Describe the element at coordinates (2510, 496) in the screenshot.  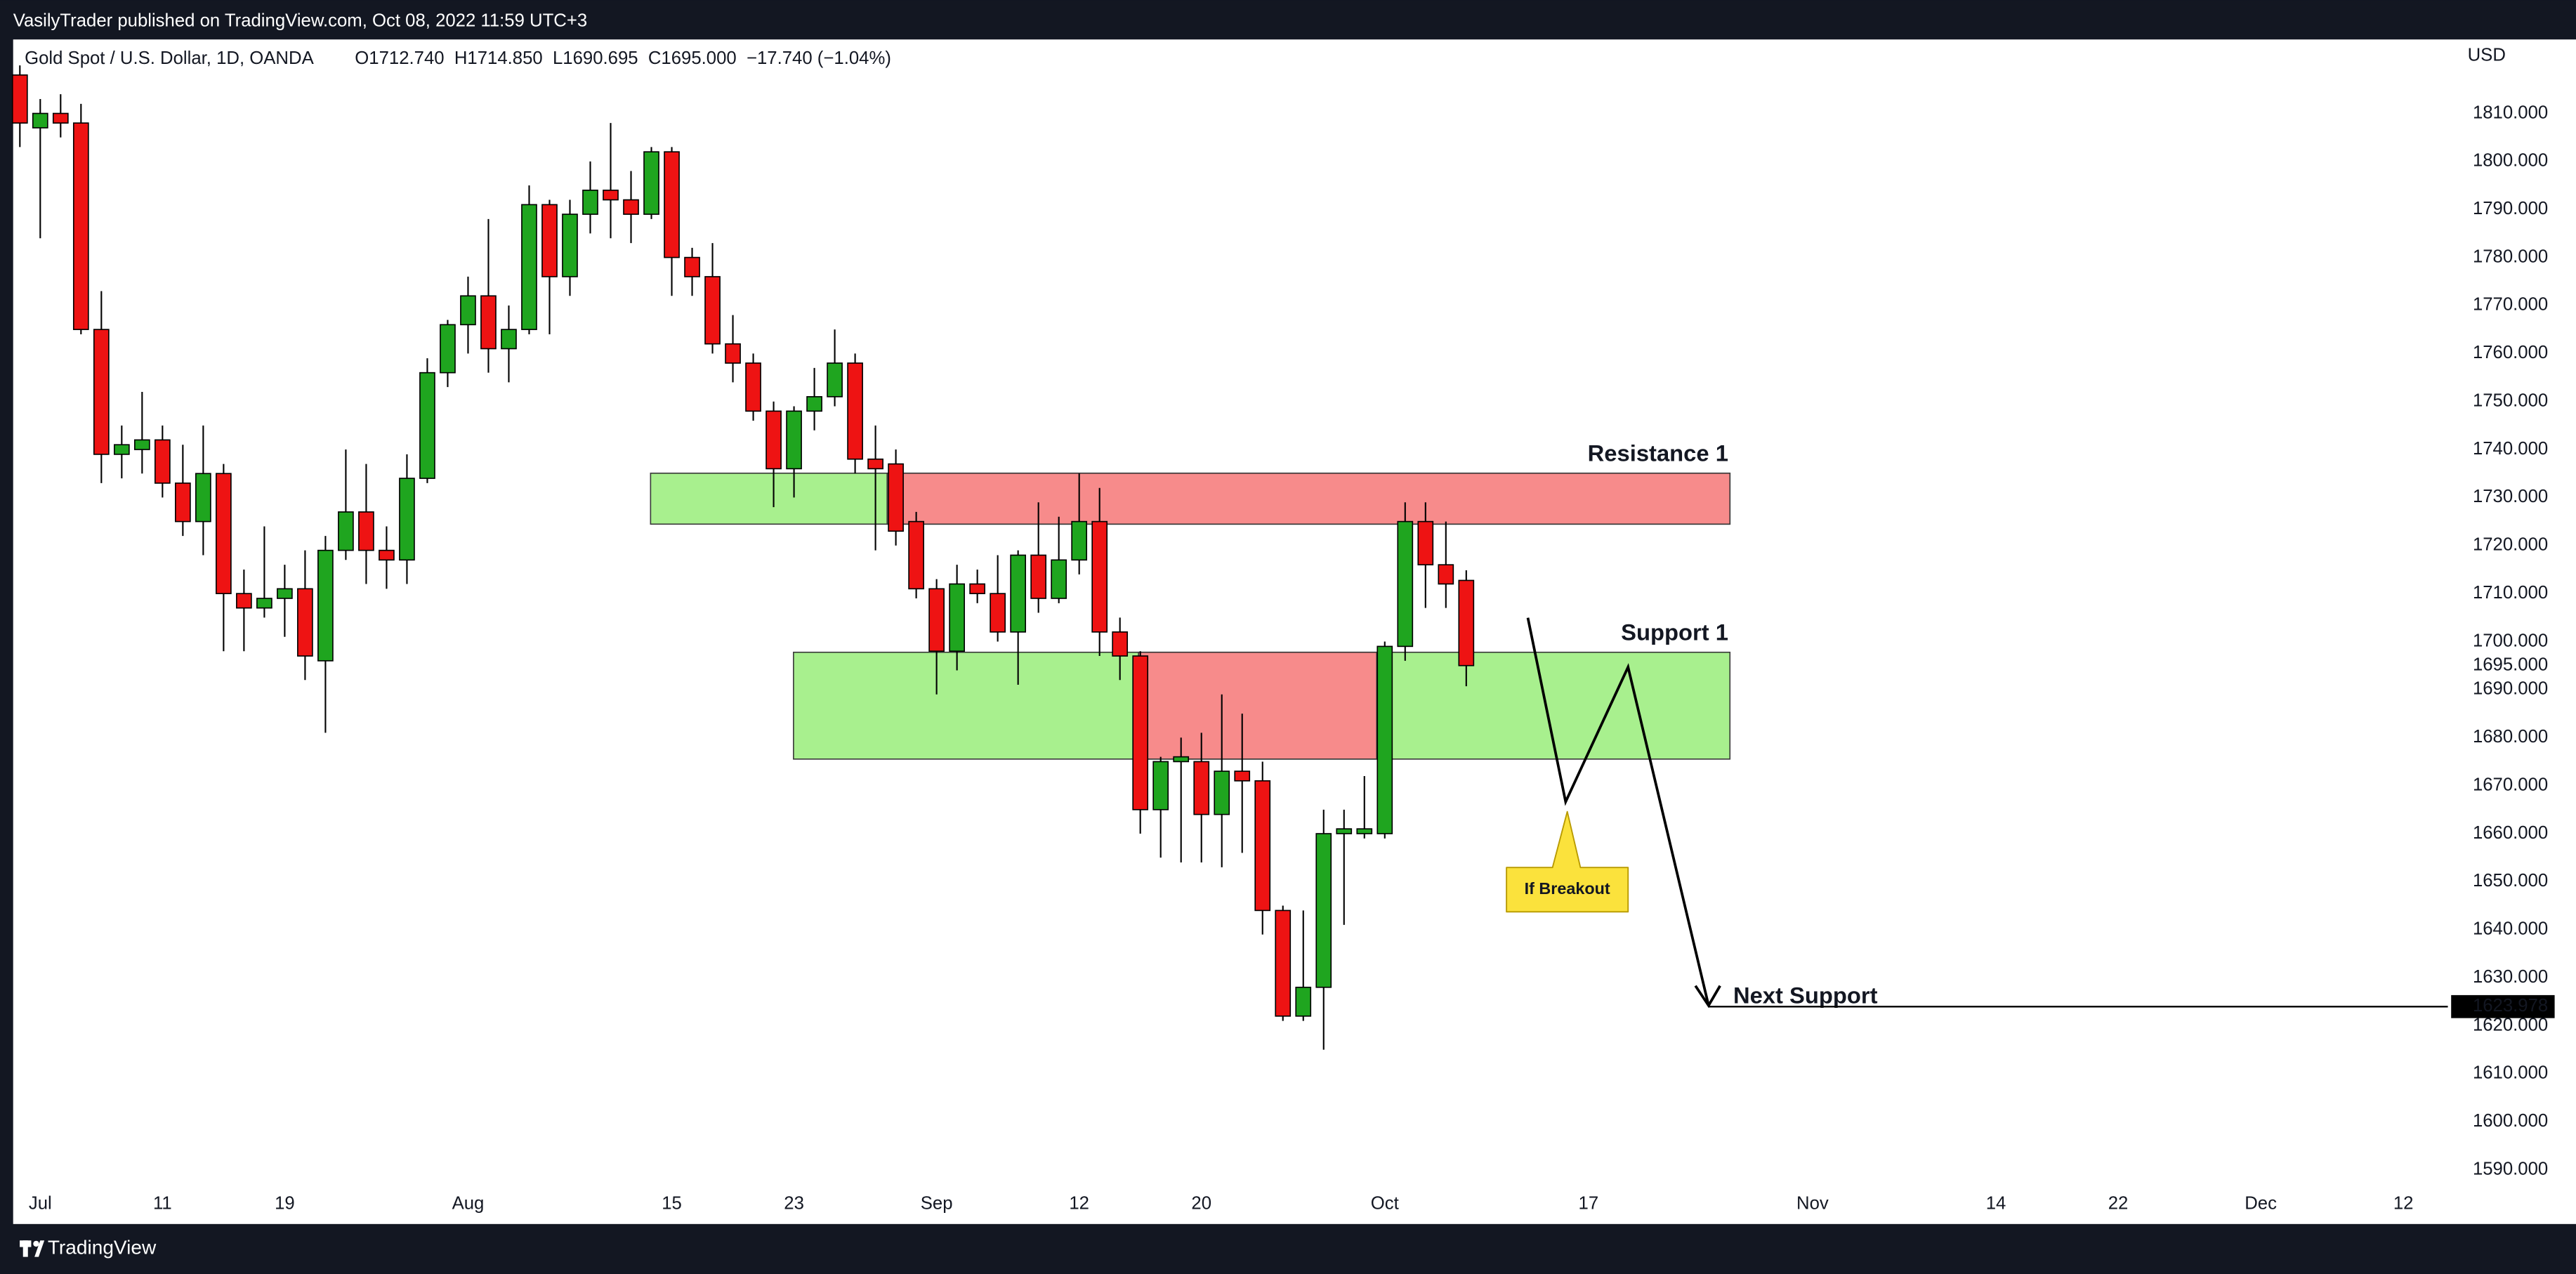
I see `y-tick-label: 1730.000` at that location.